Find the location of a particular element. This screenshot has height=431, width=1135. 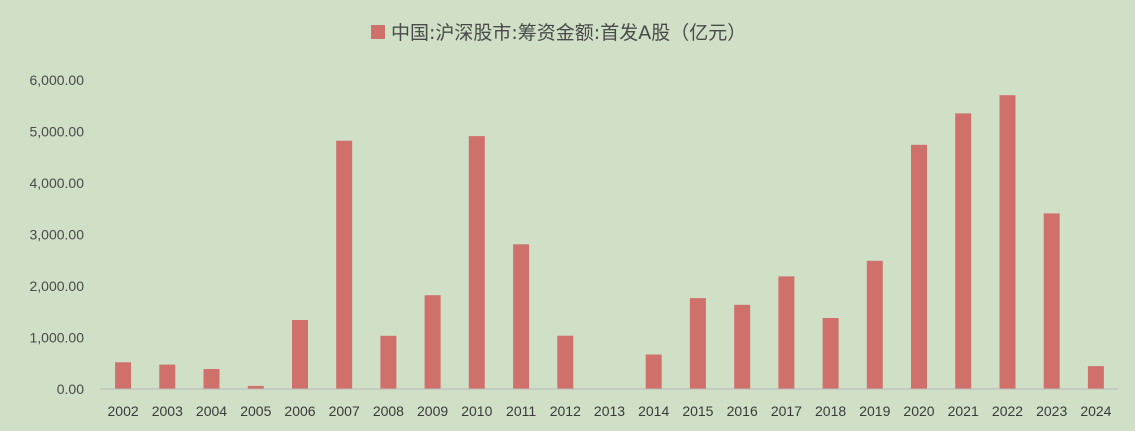

x-tick-label: 2007 is located at coordinates (344, 411).